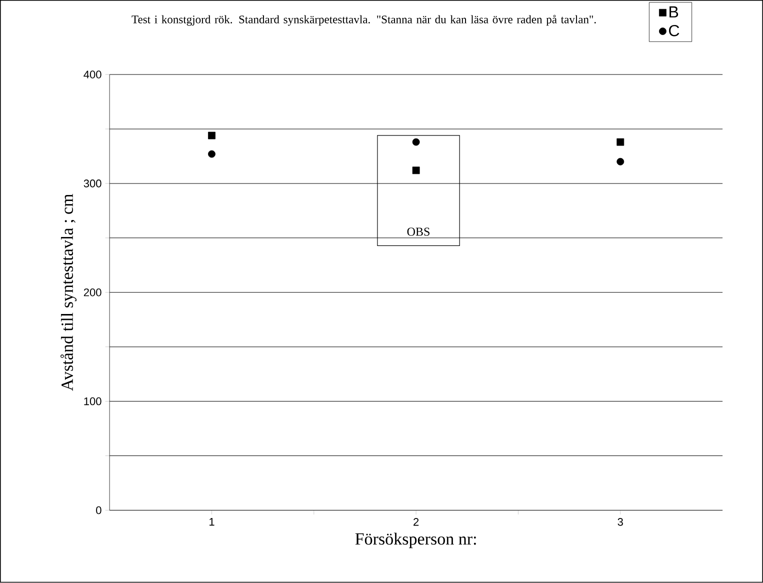 The image size is (763, 583). I want to click on y-tick-label: 400, so click(93, 74).